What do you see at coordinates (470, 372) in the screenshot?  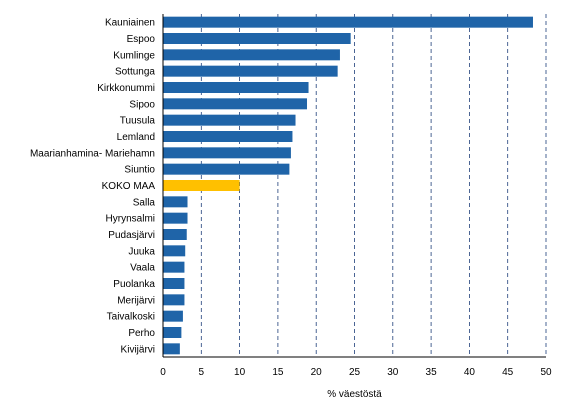 I see `x-tick-label: 40` at bounding box center [470, 372].